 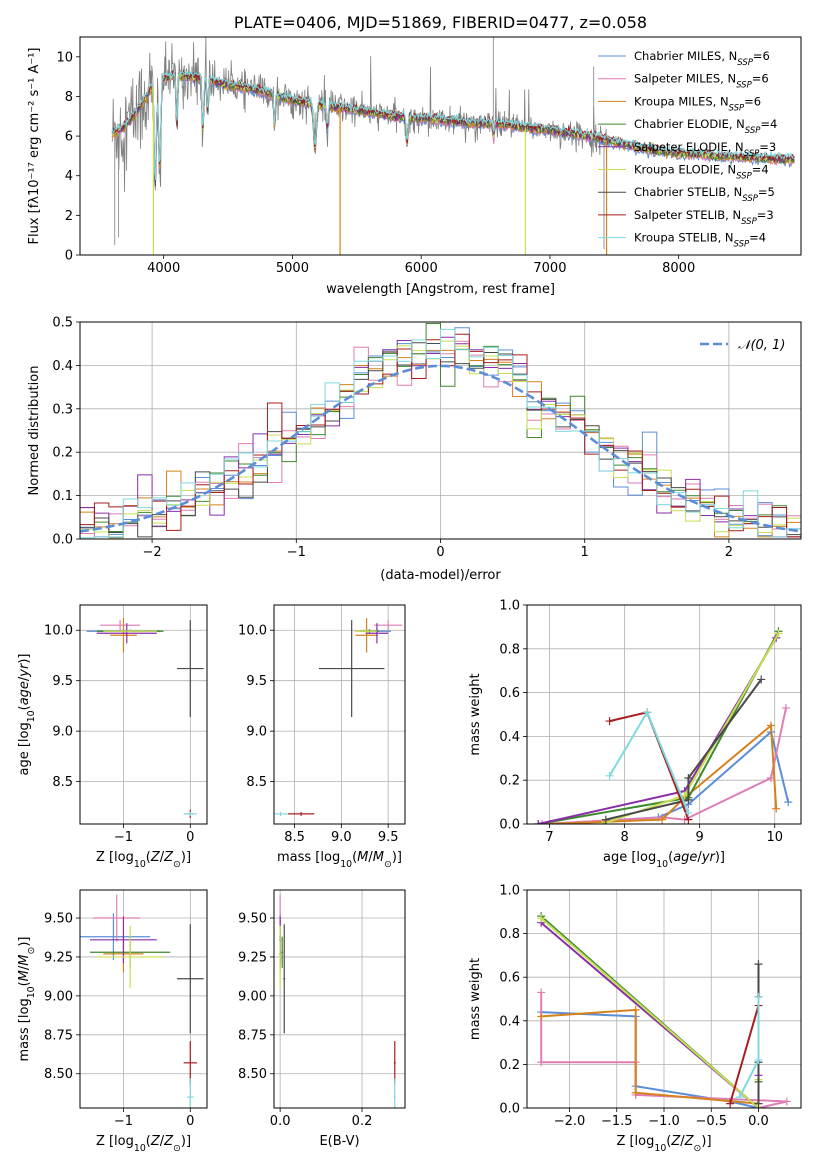 What do you see at coordinates (62, 409) in the screenshot?
I see `y-tick-label: 0.3` at bounding box center [62, 409].